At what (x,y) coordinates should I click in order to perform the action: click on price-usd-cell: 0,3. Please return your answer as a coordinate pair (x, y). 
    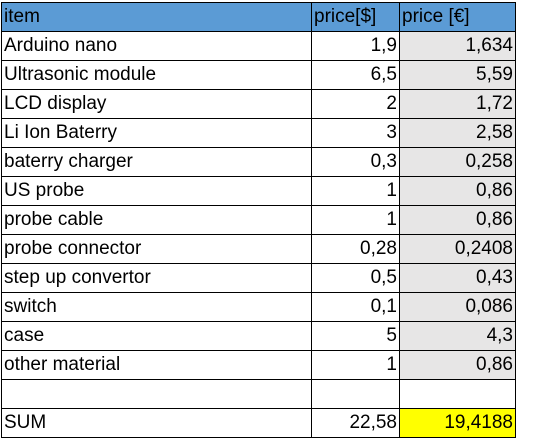
    Looking at the image, I should click on (355, 162).